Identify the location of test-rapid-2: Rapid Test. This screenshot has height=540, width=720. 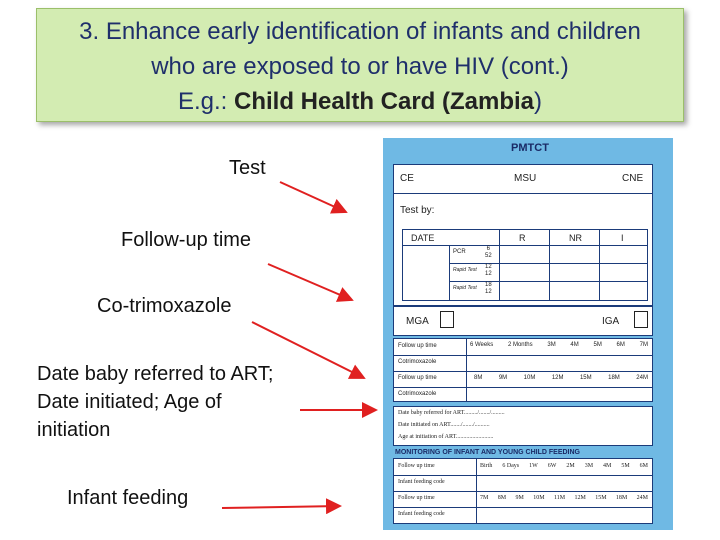
(465, 288).